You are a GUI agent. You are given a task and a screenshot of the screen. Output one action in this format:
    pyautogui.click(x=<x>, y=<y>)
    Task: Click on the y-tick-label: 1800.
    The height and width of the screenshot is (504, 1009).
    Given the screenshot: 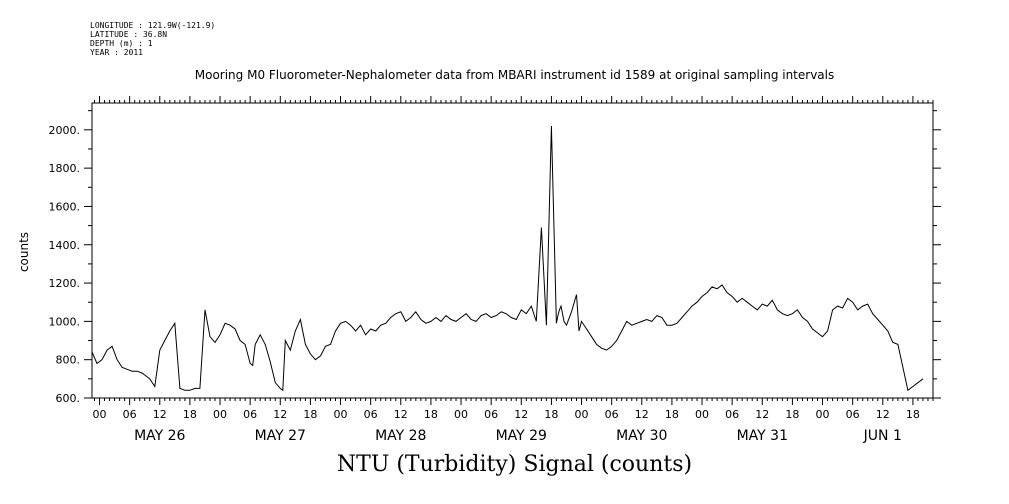 What is the action you would take?
    pyautogui.click(x=65, y=168)
    